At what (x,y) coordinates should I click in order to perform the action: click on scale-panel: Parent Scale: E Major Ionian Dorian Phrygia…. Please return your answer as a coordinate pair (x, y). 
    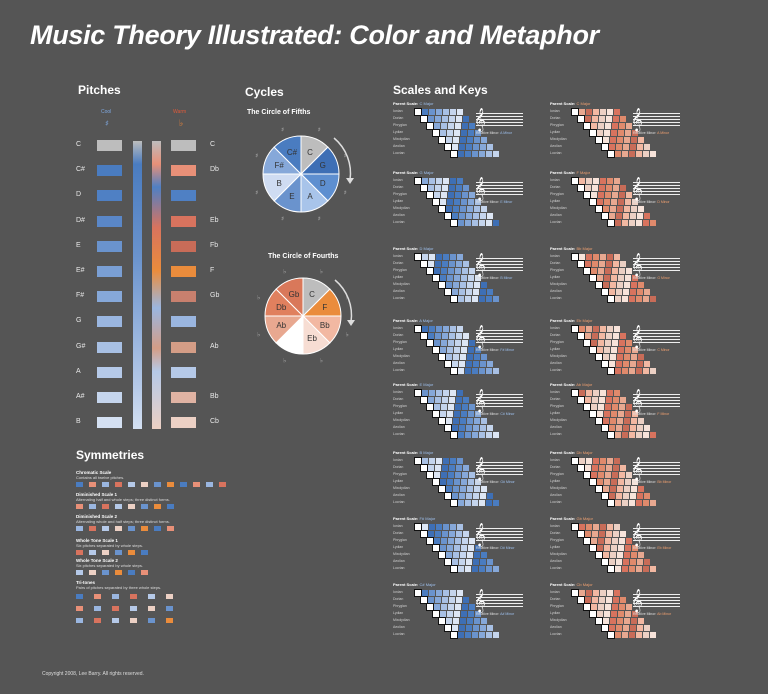
    Looking at the image, I should click on (489, 412).